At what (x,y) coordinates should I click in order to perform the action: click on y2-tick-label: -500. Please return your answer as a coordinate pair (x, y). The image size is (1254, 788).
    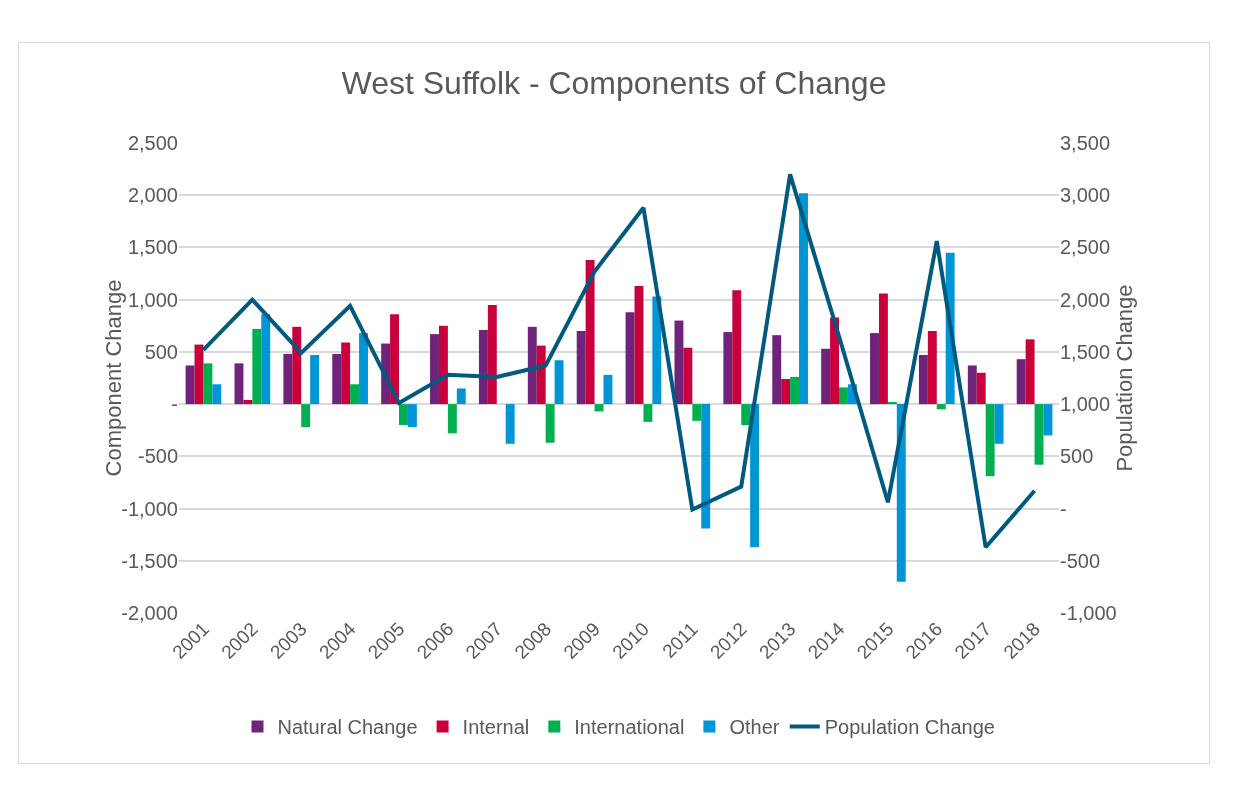
    Looking at the image, I should click on (1080, 560).